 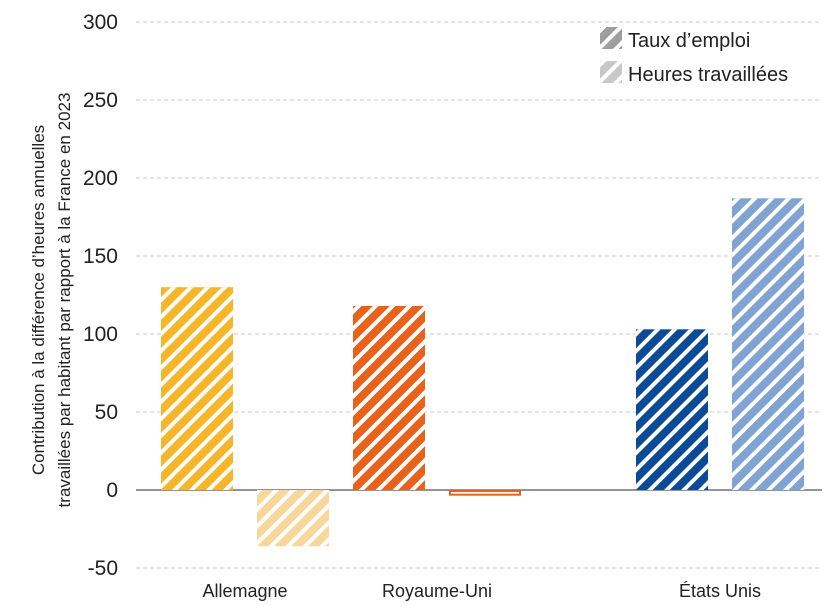 I want to click on y-tick-label: 300, so click(x=100, y=22).